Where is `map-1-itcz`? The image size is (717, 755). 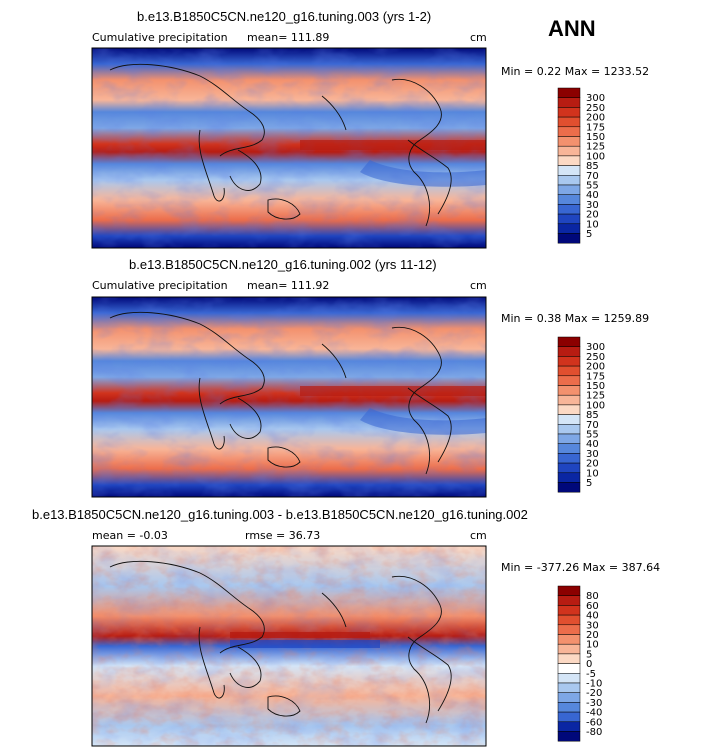 map-1-itcz is located at coordinates (393, 145).